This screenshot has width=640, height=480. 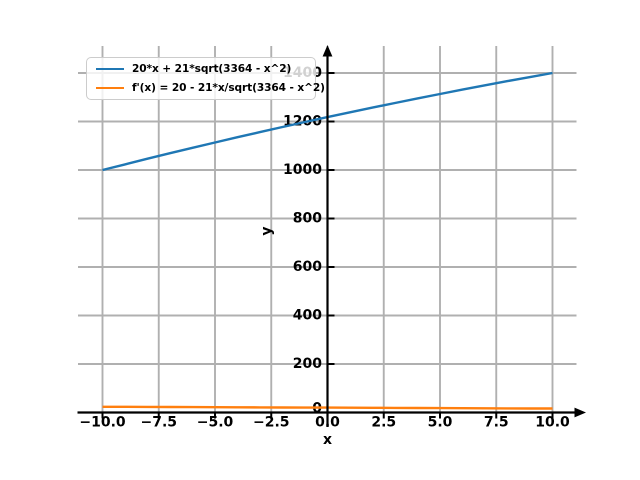 What do you see at coordinates (212, 69) in the screenshot?
I see `legend-label-function: 20*x + 21*sqrt(3364 - x^2)` at bounding box center [212, 69].